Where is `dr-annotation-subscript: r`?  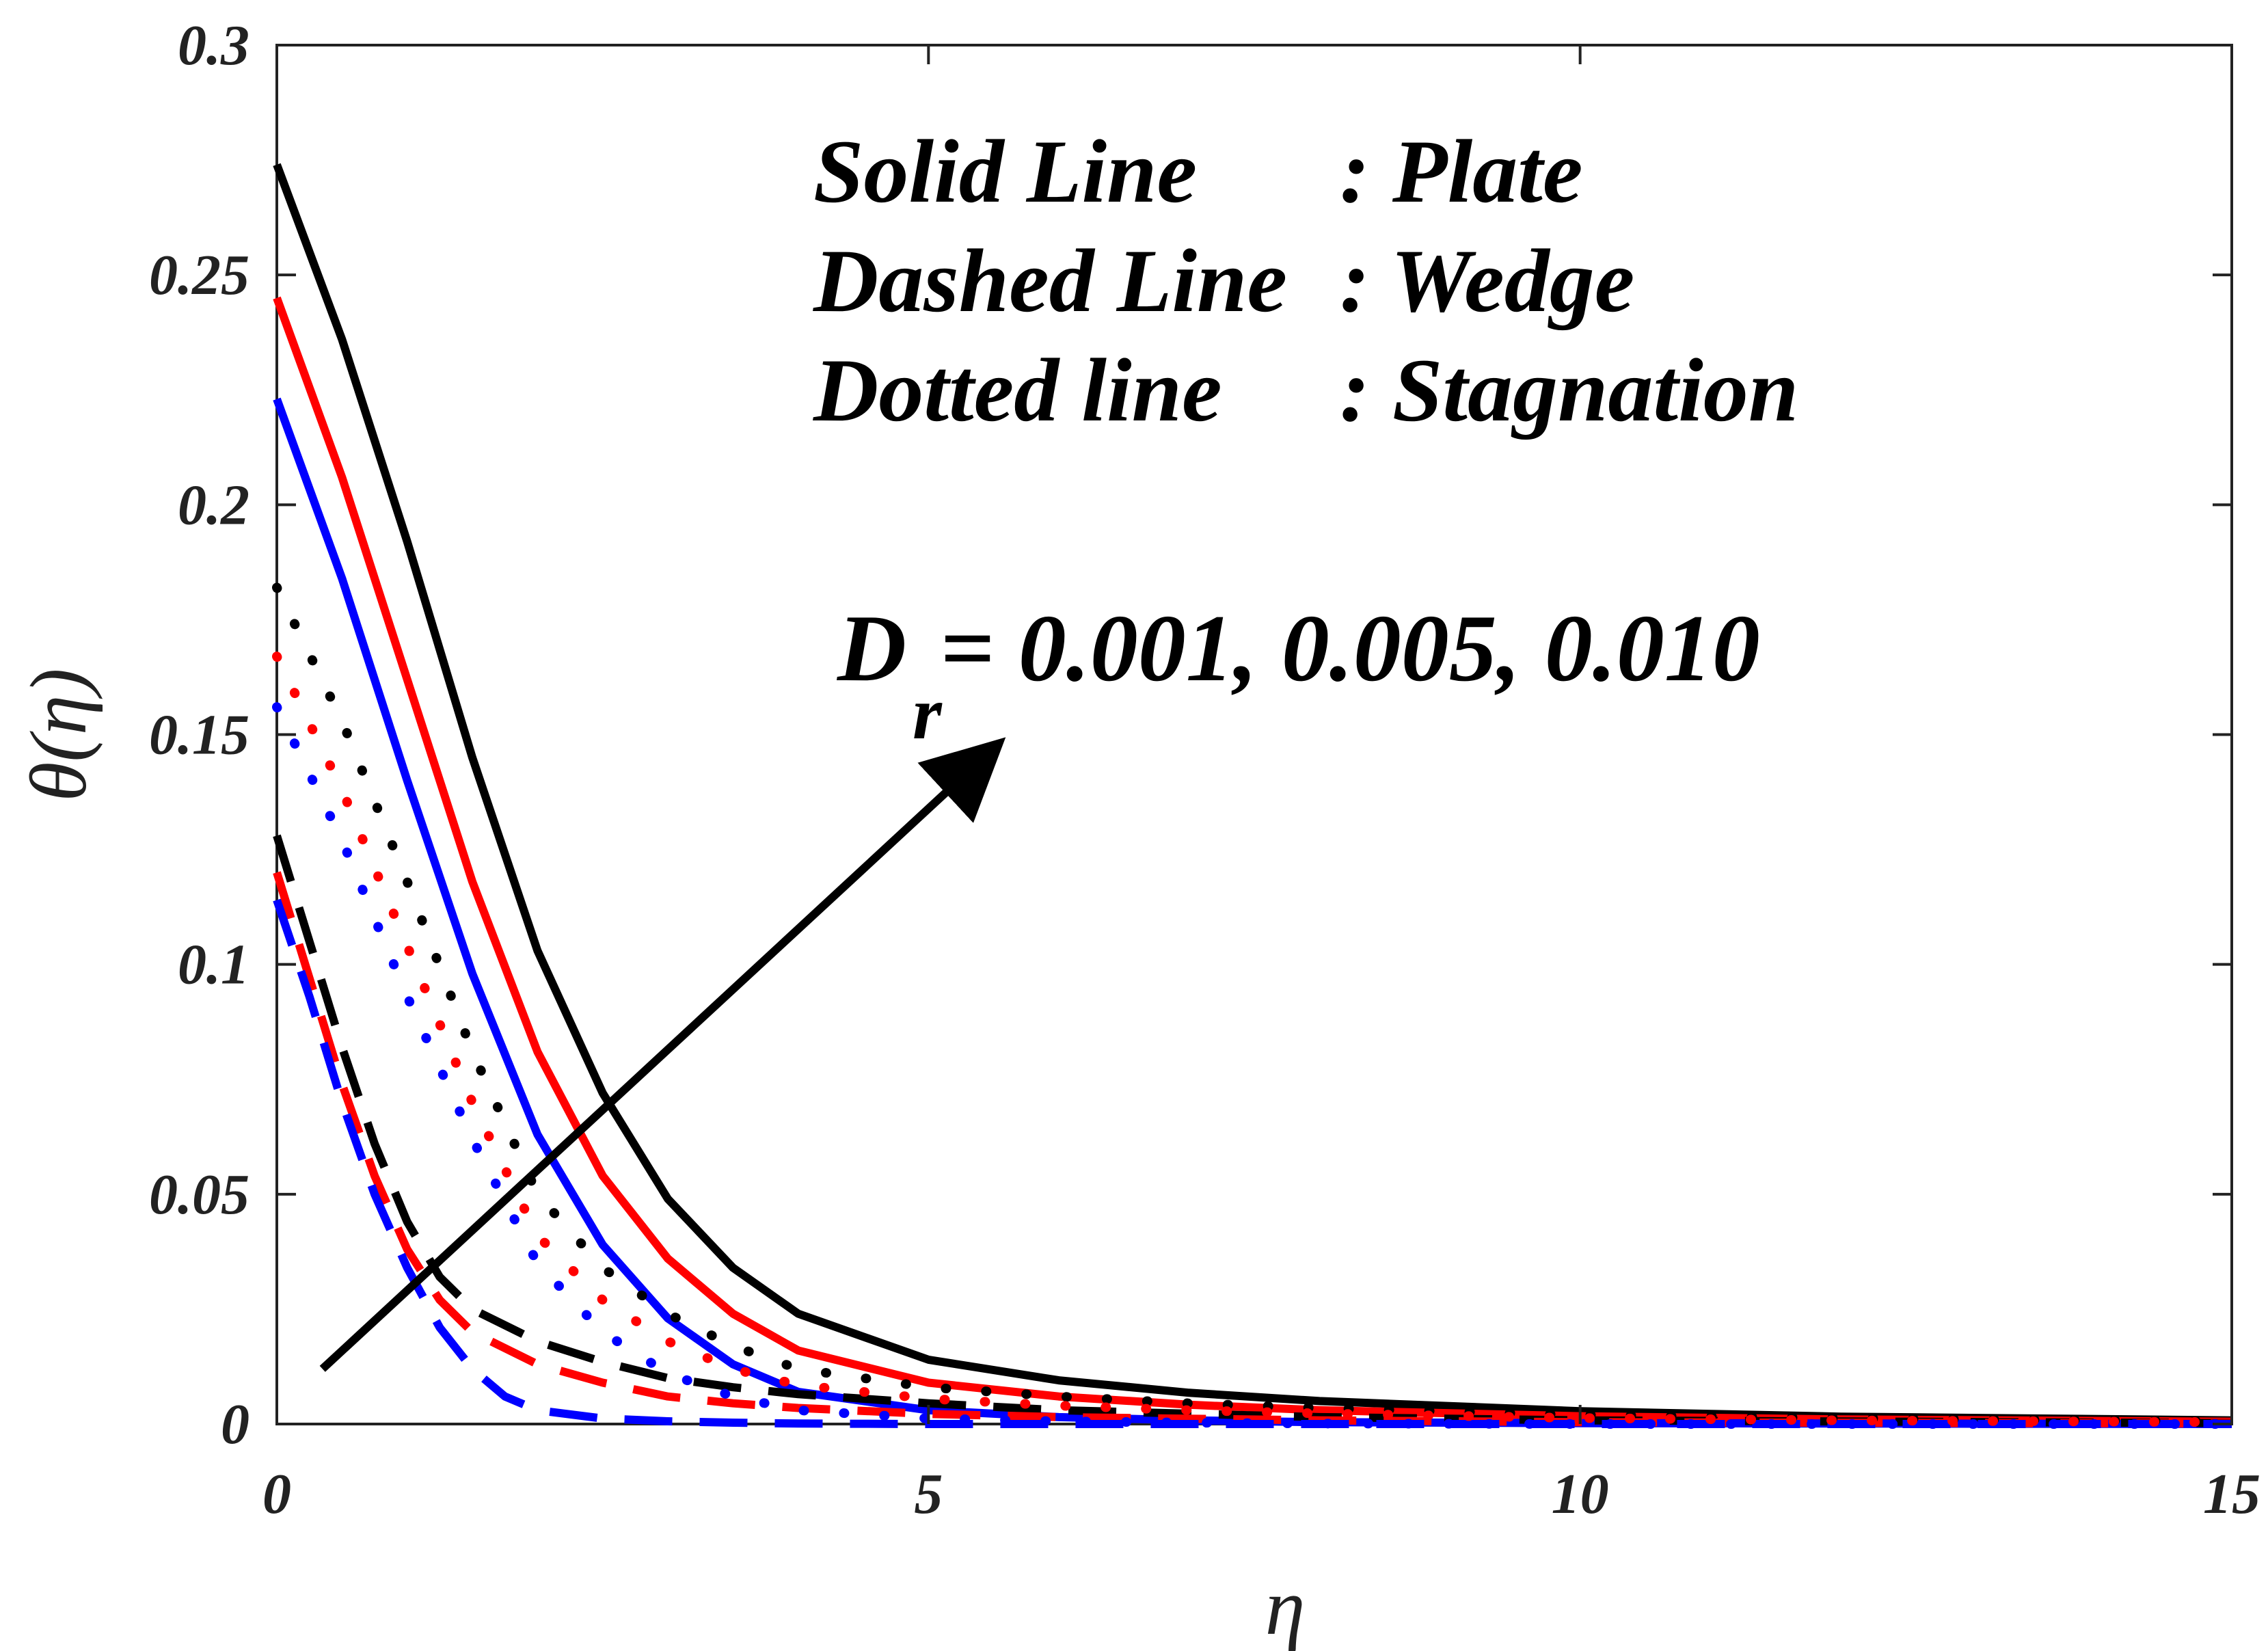
dr-annotation-subscript: r is located at coordinates (928, 713).